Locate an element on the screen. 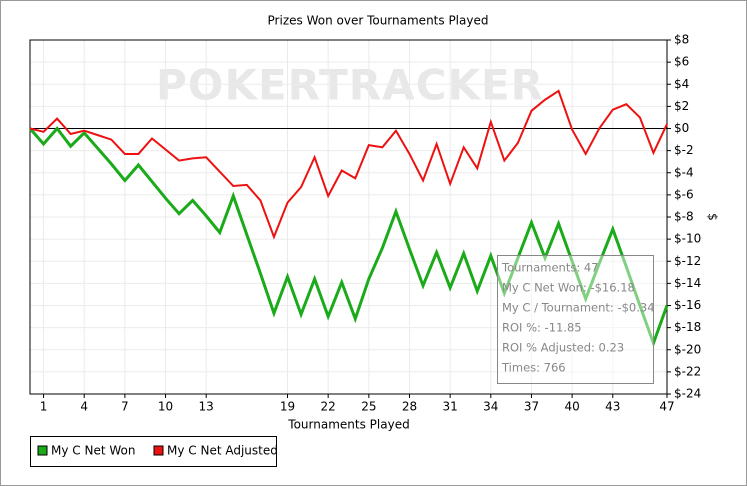 The height and width of the screenshot is (486, 747). x-tick-label: 25 is located at coordinates (368, 407).